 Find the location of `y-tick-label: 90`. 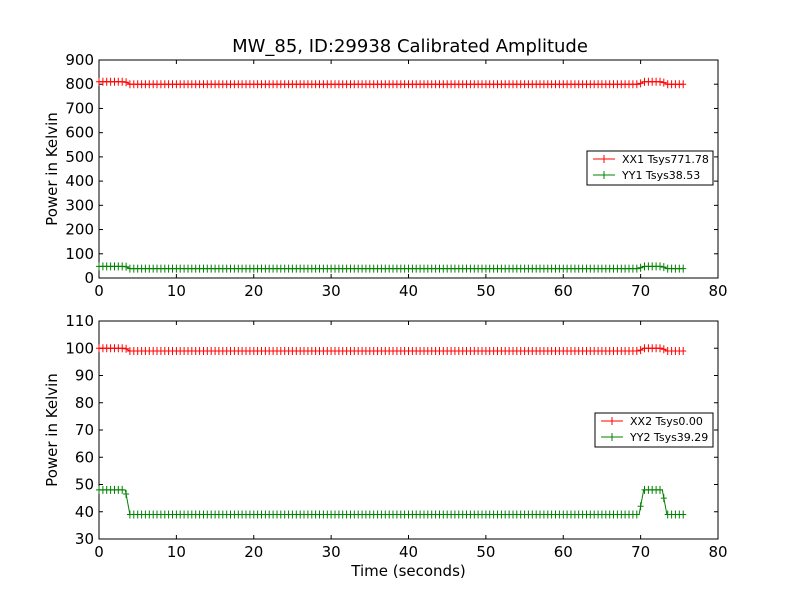

y-tick-label: 90 is located at coordinates (84, 376).